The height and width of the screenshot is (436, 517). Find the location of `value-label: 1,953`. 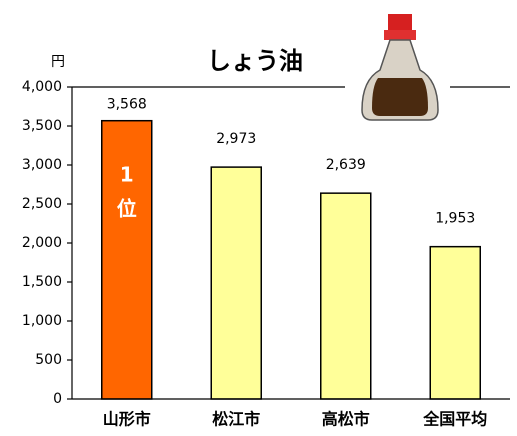

value-label: 1,953 is located at coordinates (455, 219).